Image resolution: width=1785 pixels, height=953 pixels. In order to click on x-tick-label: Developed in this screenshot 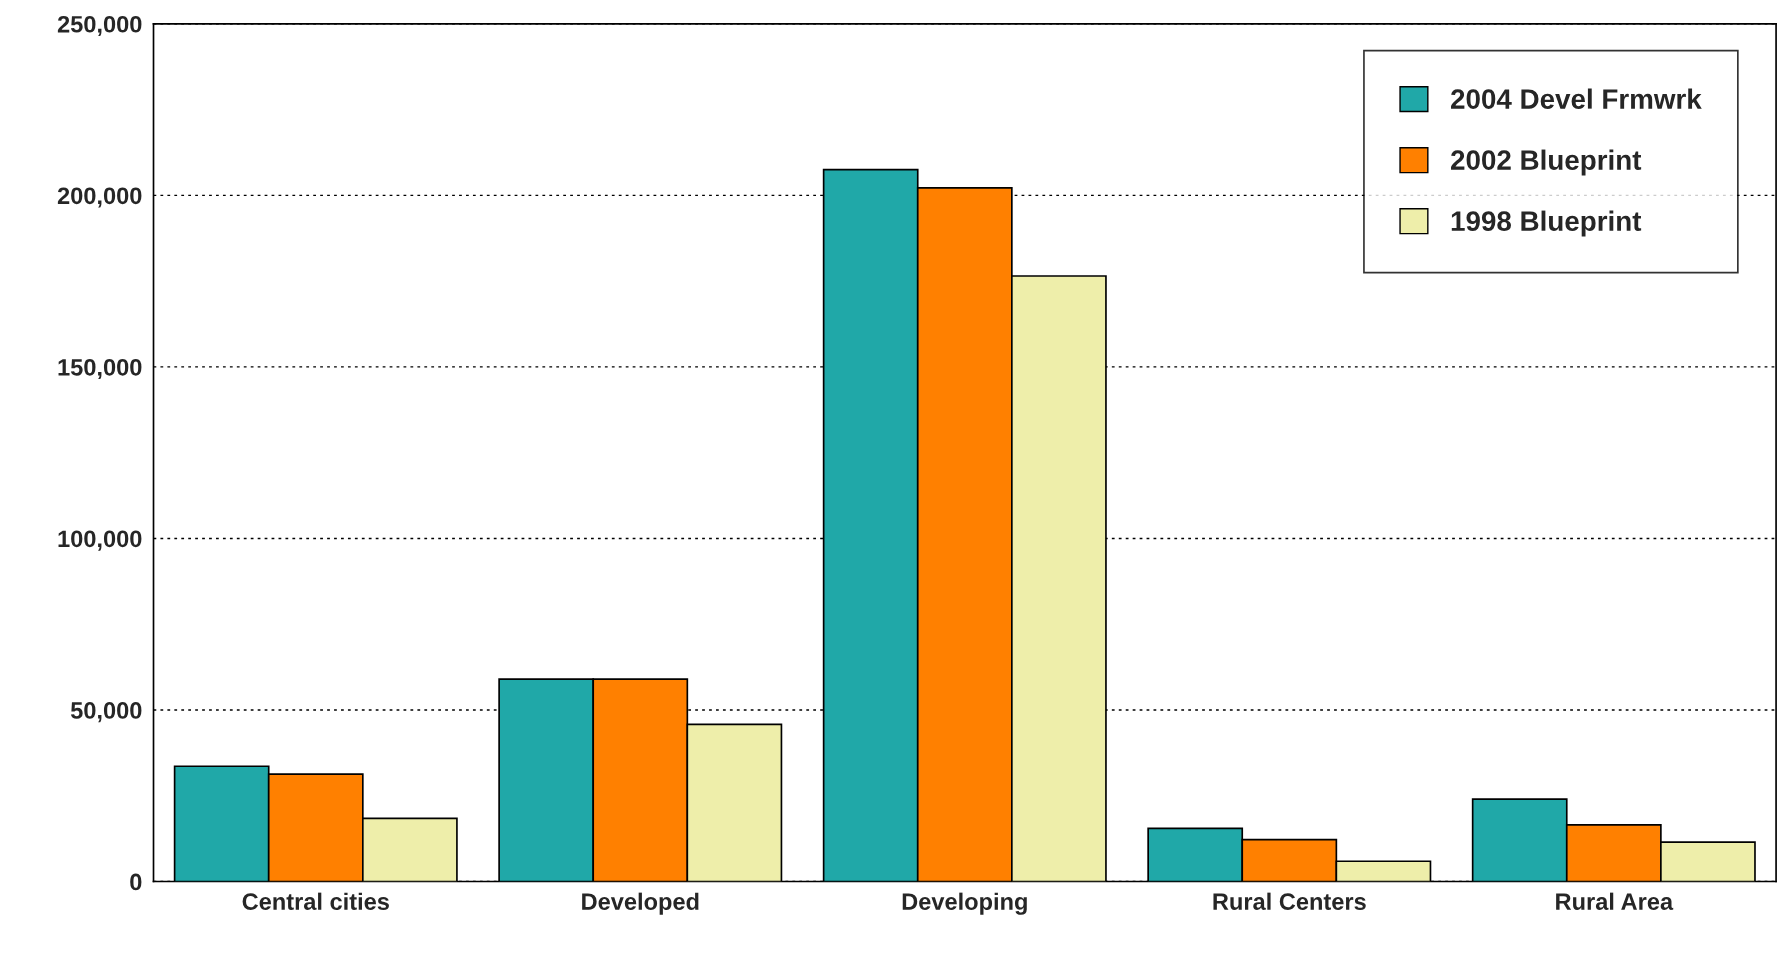, I will do `click(640, 903)`.